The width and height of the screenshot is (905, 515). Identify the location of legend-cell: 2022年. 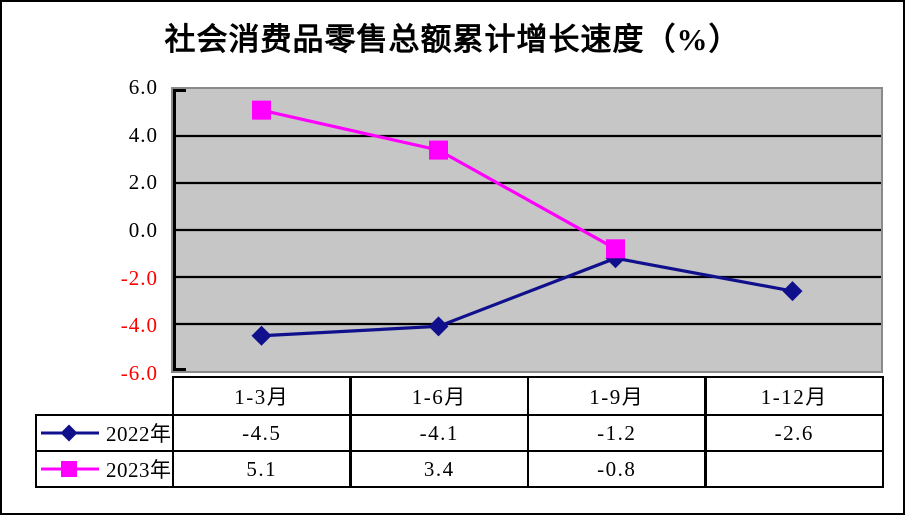
(104, 433).